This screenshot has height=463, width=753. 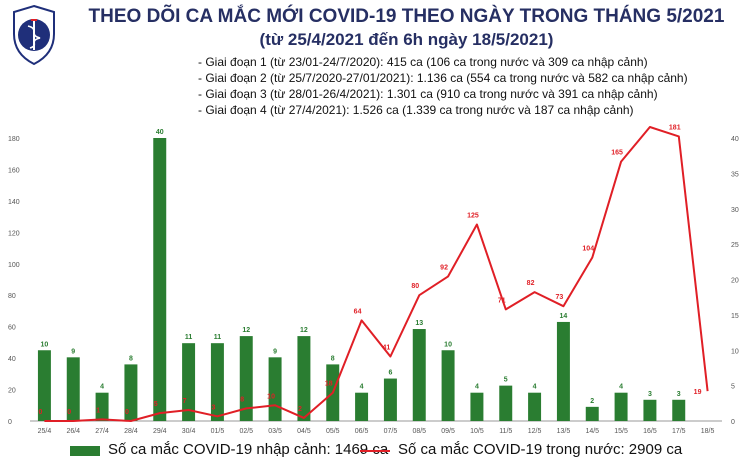 I want to click on x-tick-label: 11/5, so click(x=505, y=431).